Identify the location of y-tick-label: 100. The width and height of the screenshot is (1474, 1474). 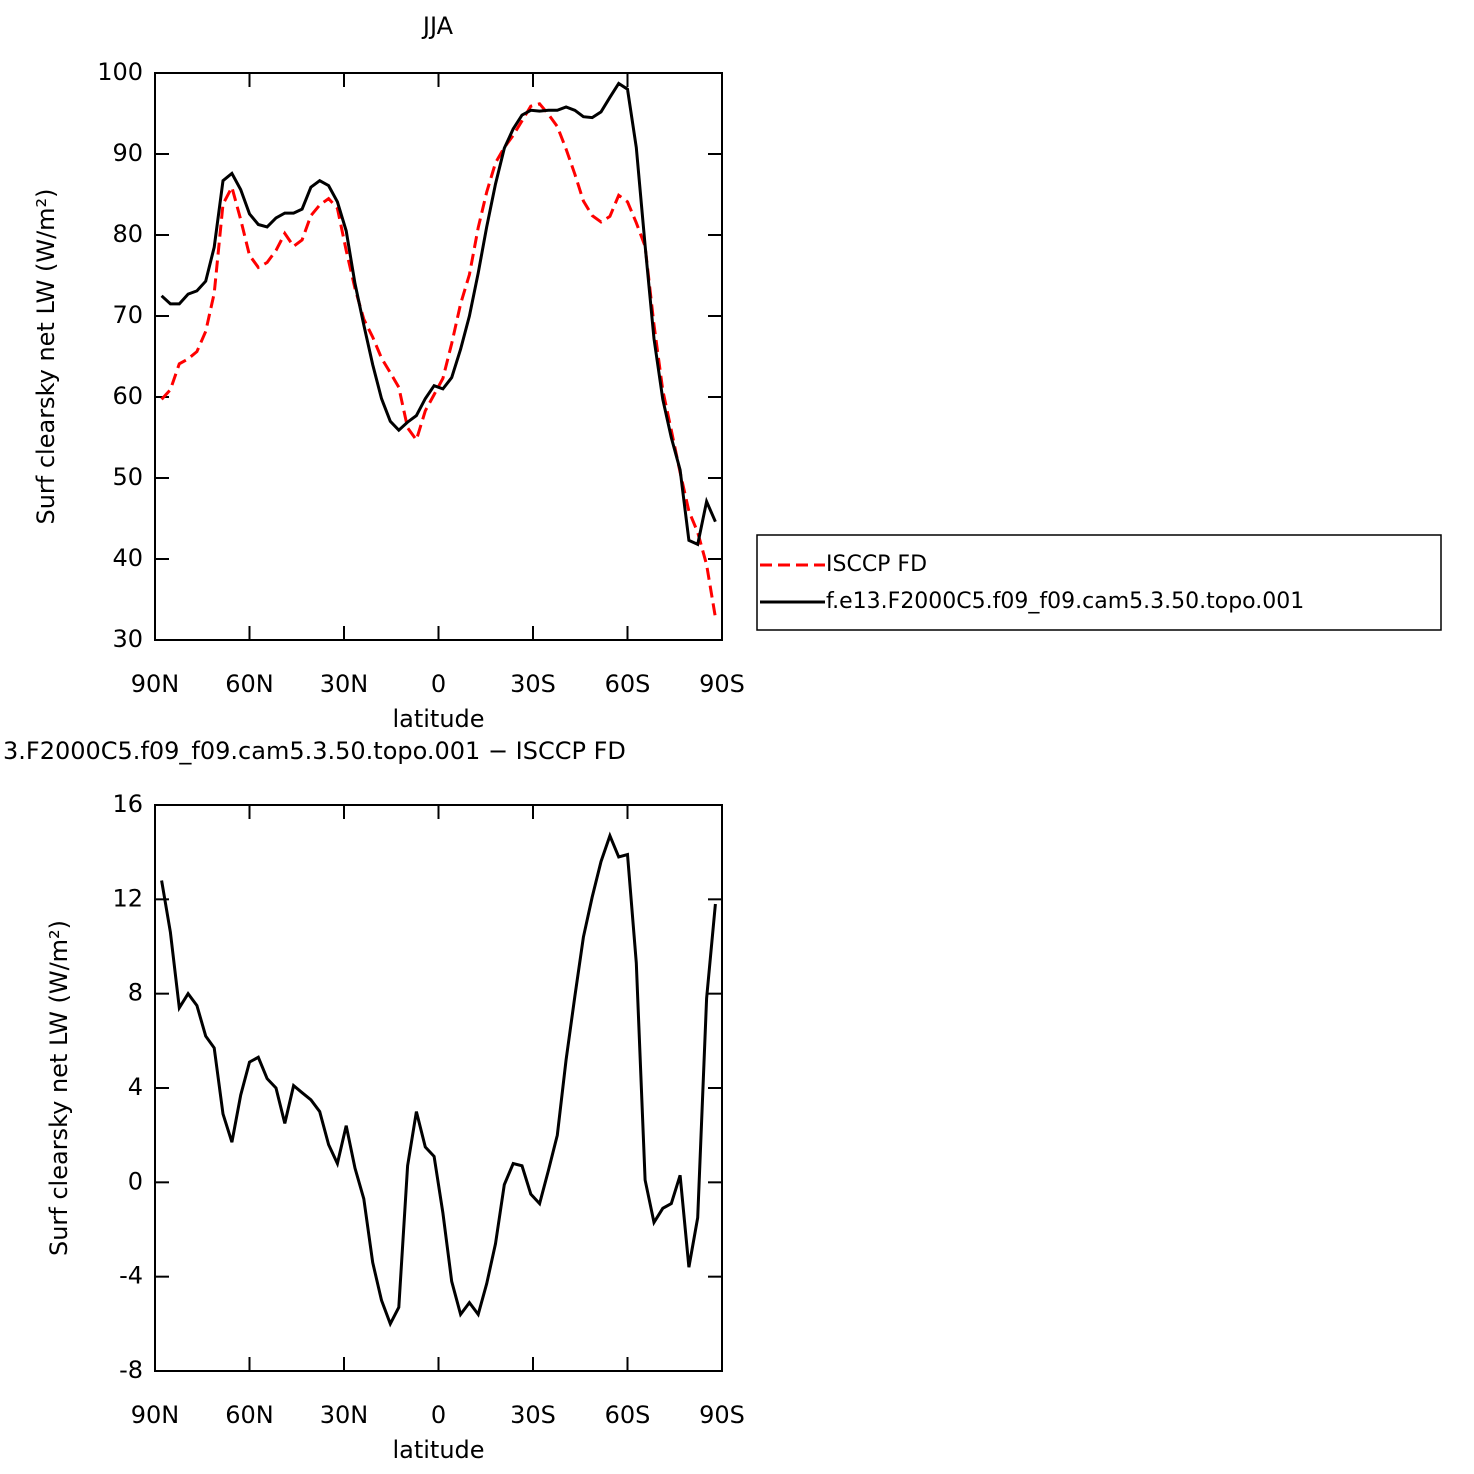
(120, 72).